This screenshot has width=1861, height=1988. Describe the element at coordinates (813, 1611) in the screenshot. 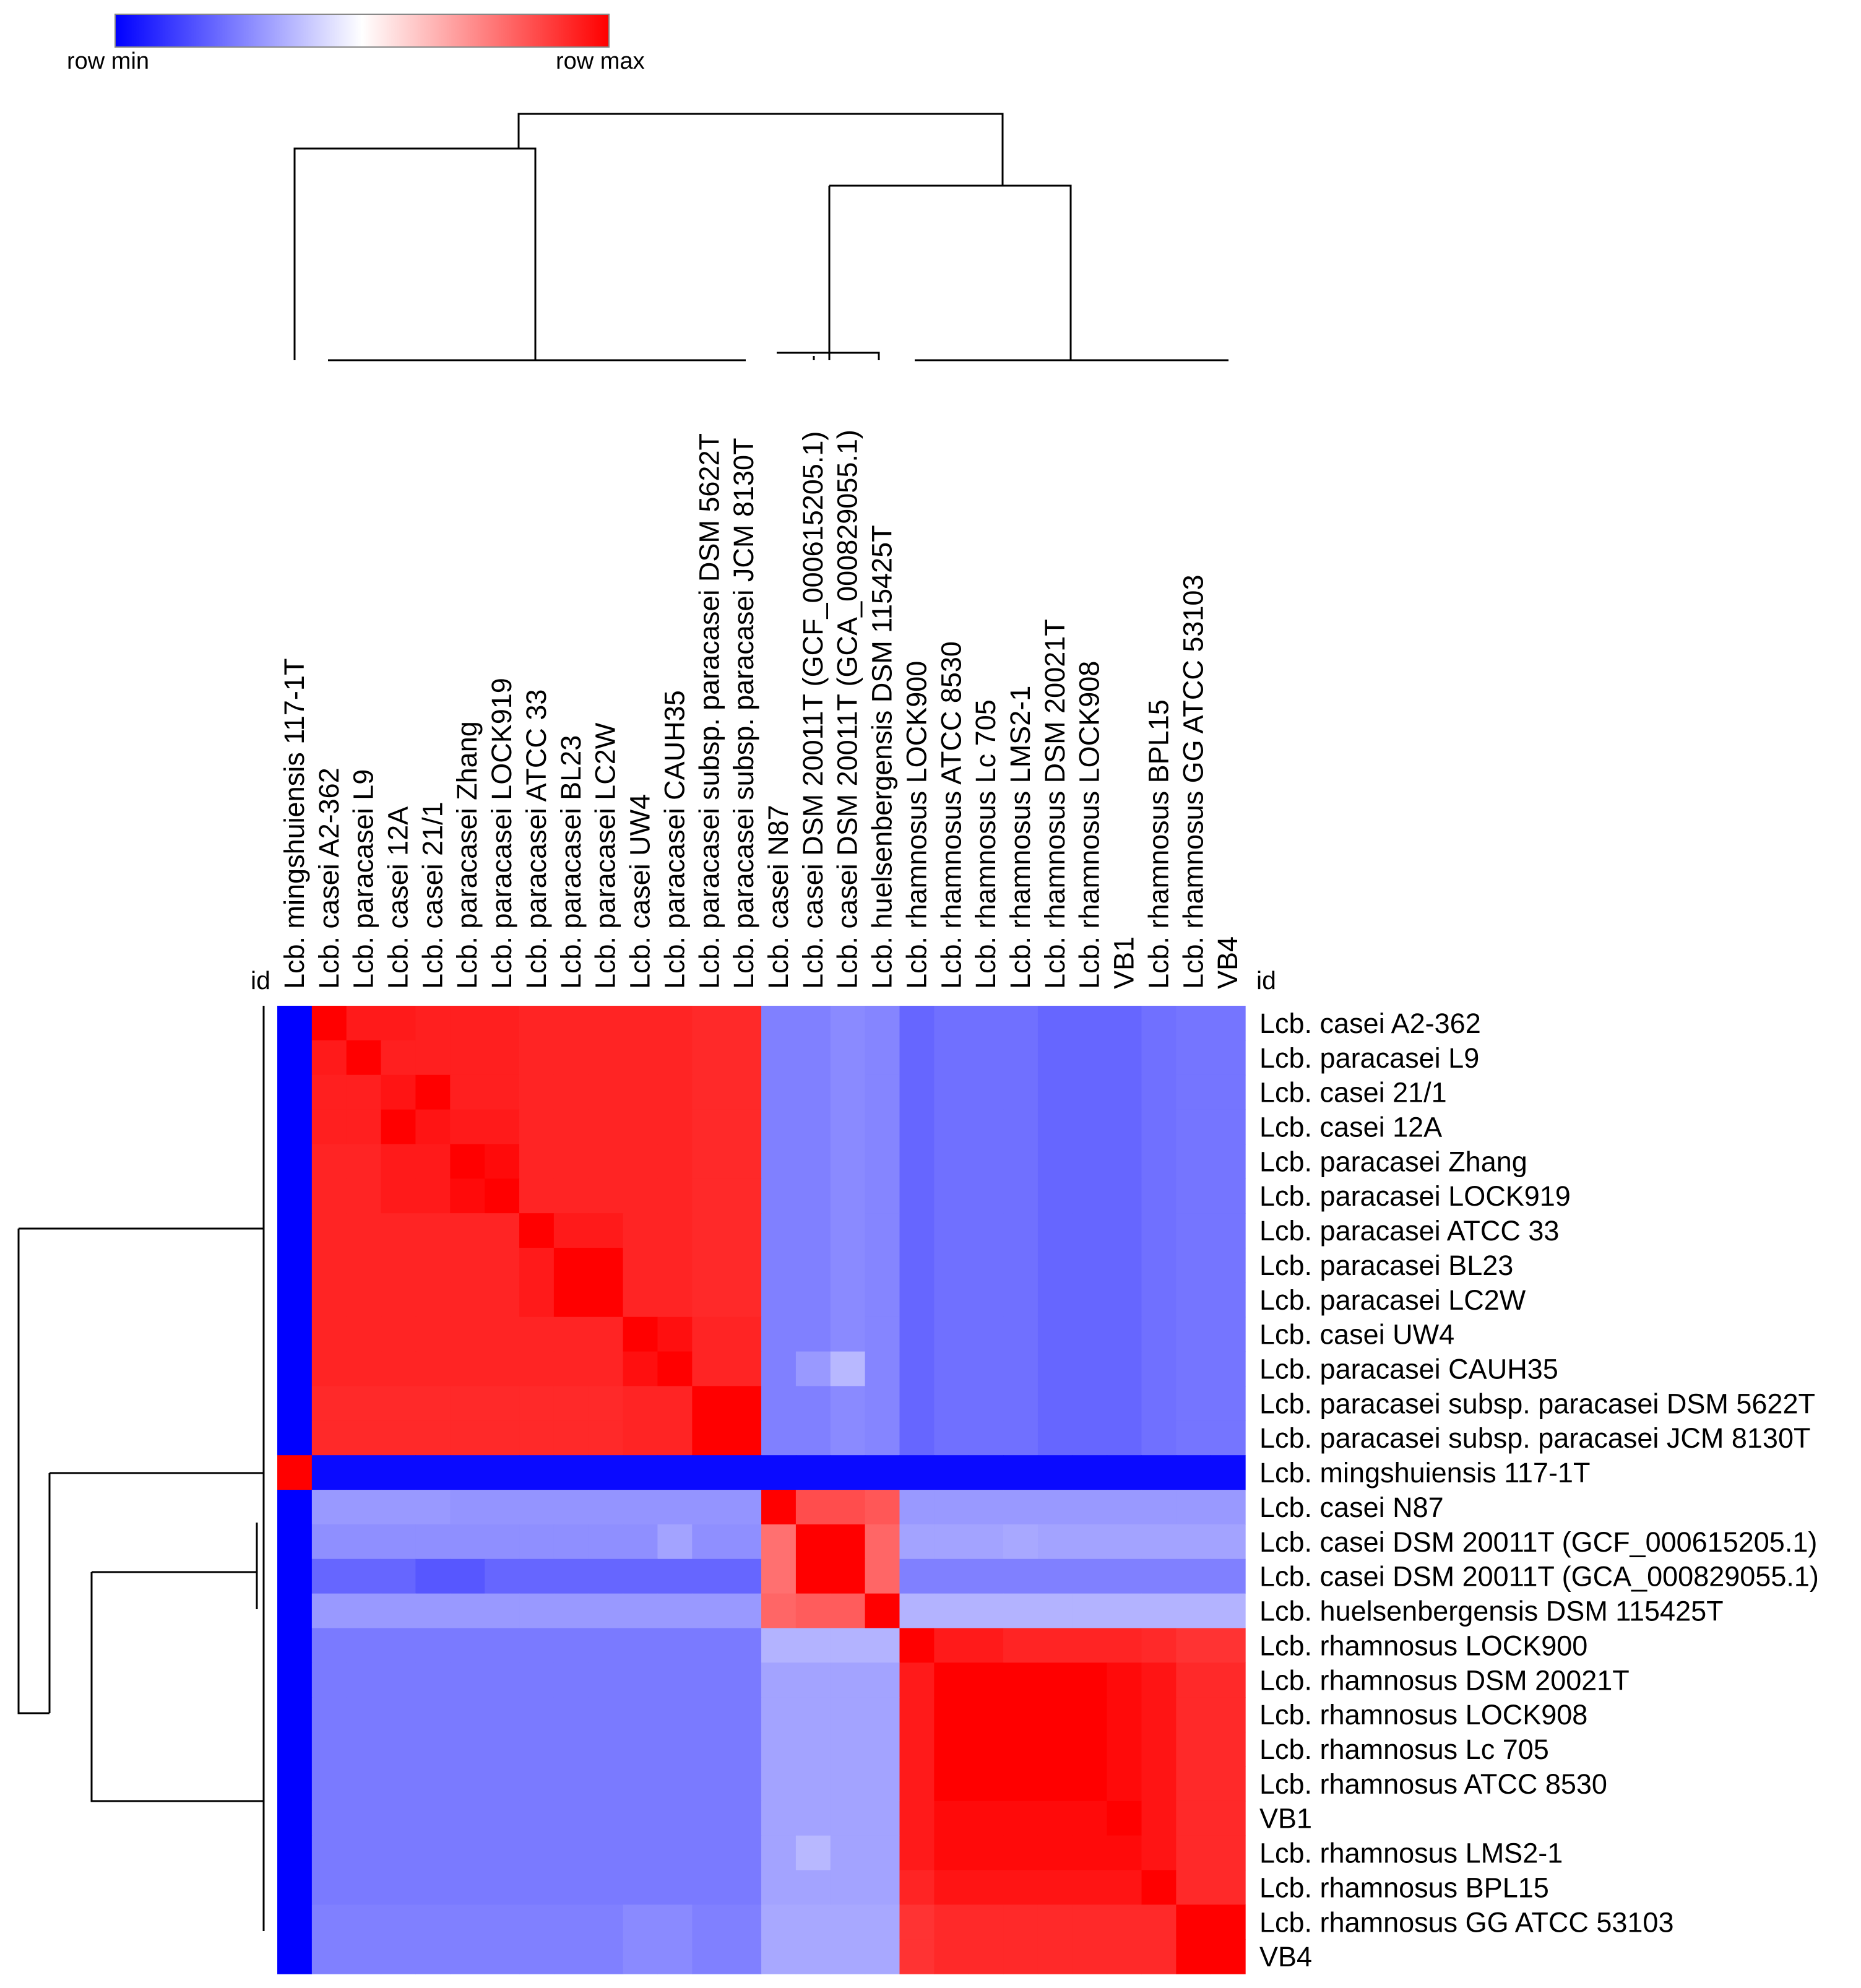

I see `heatmap-cell-r17-c15` at that location.